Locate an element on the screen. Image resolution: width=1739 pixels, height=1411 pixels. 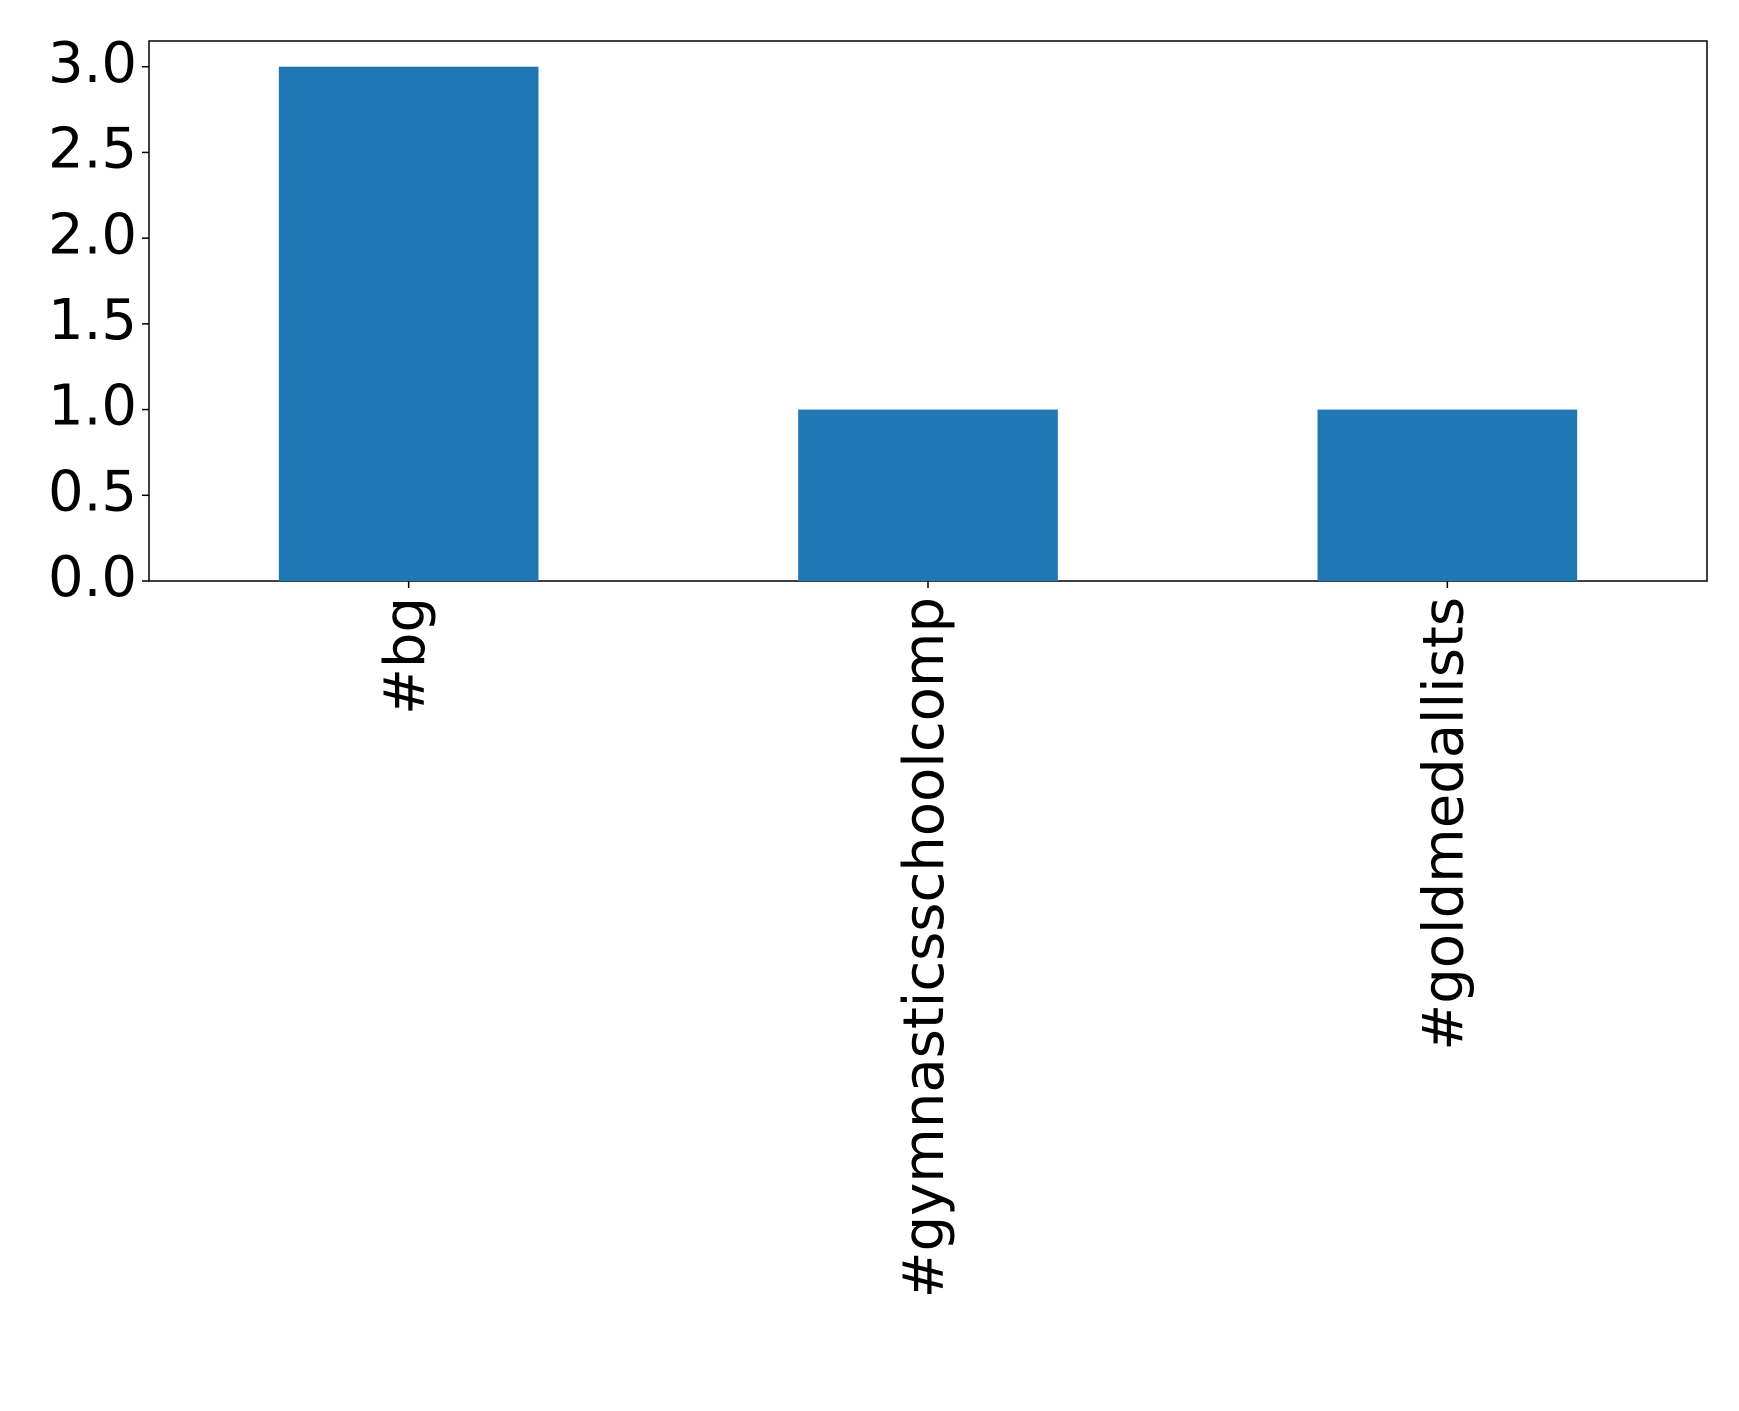
y-tick-label: 1.0 is located at coordinates (92, 406).